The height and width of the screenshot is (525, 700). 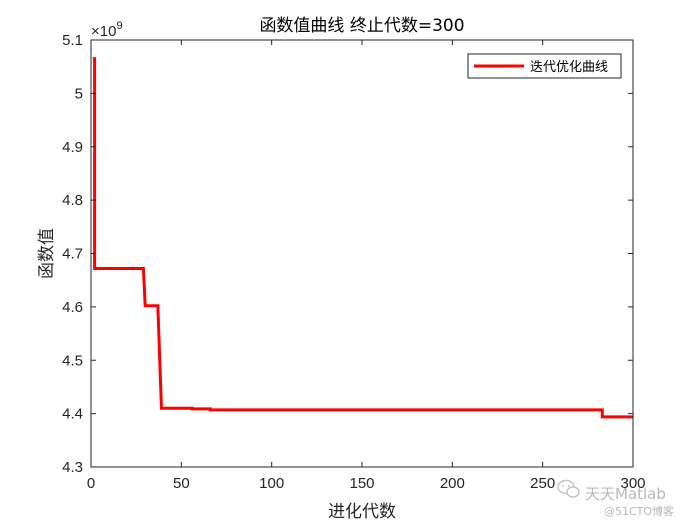 What do you see at coordinates (119, 26) in the screenshot?
I see `y-exponent-power: 9` at bounding box center [119, 26].